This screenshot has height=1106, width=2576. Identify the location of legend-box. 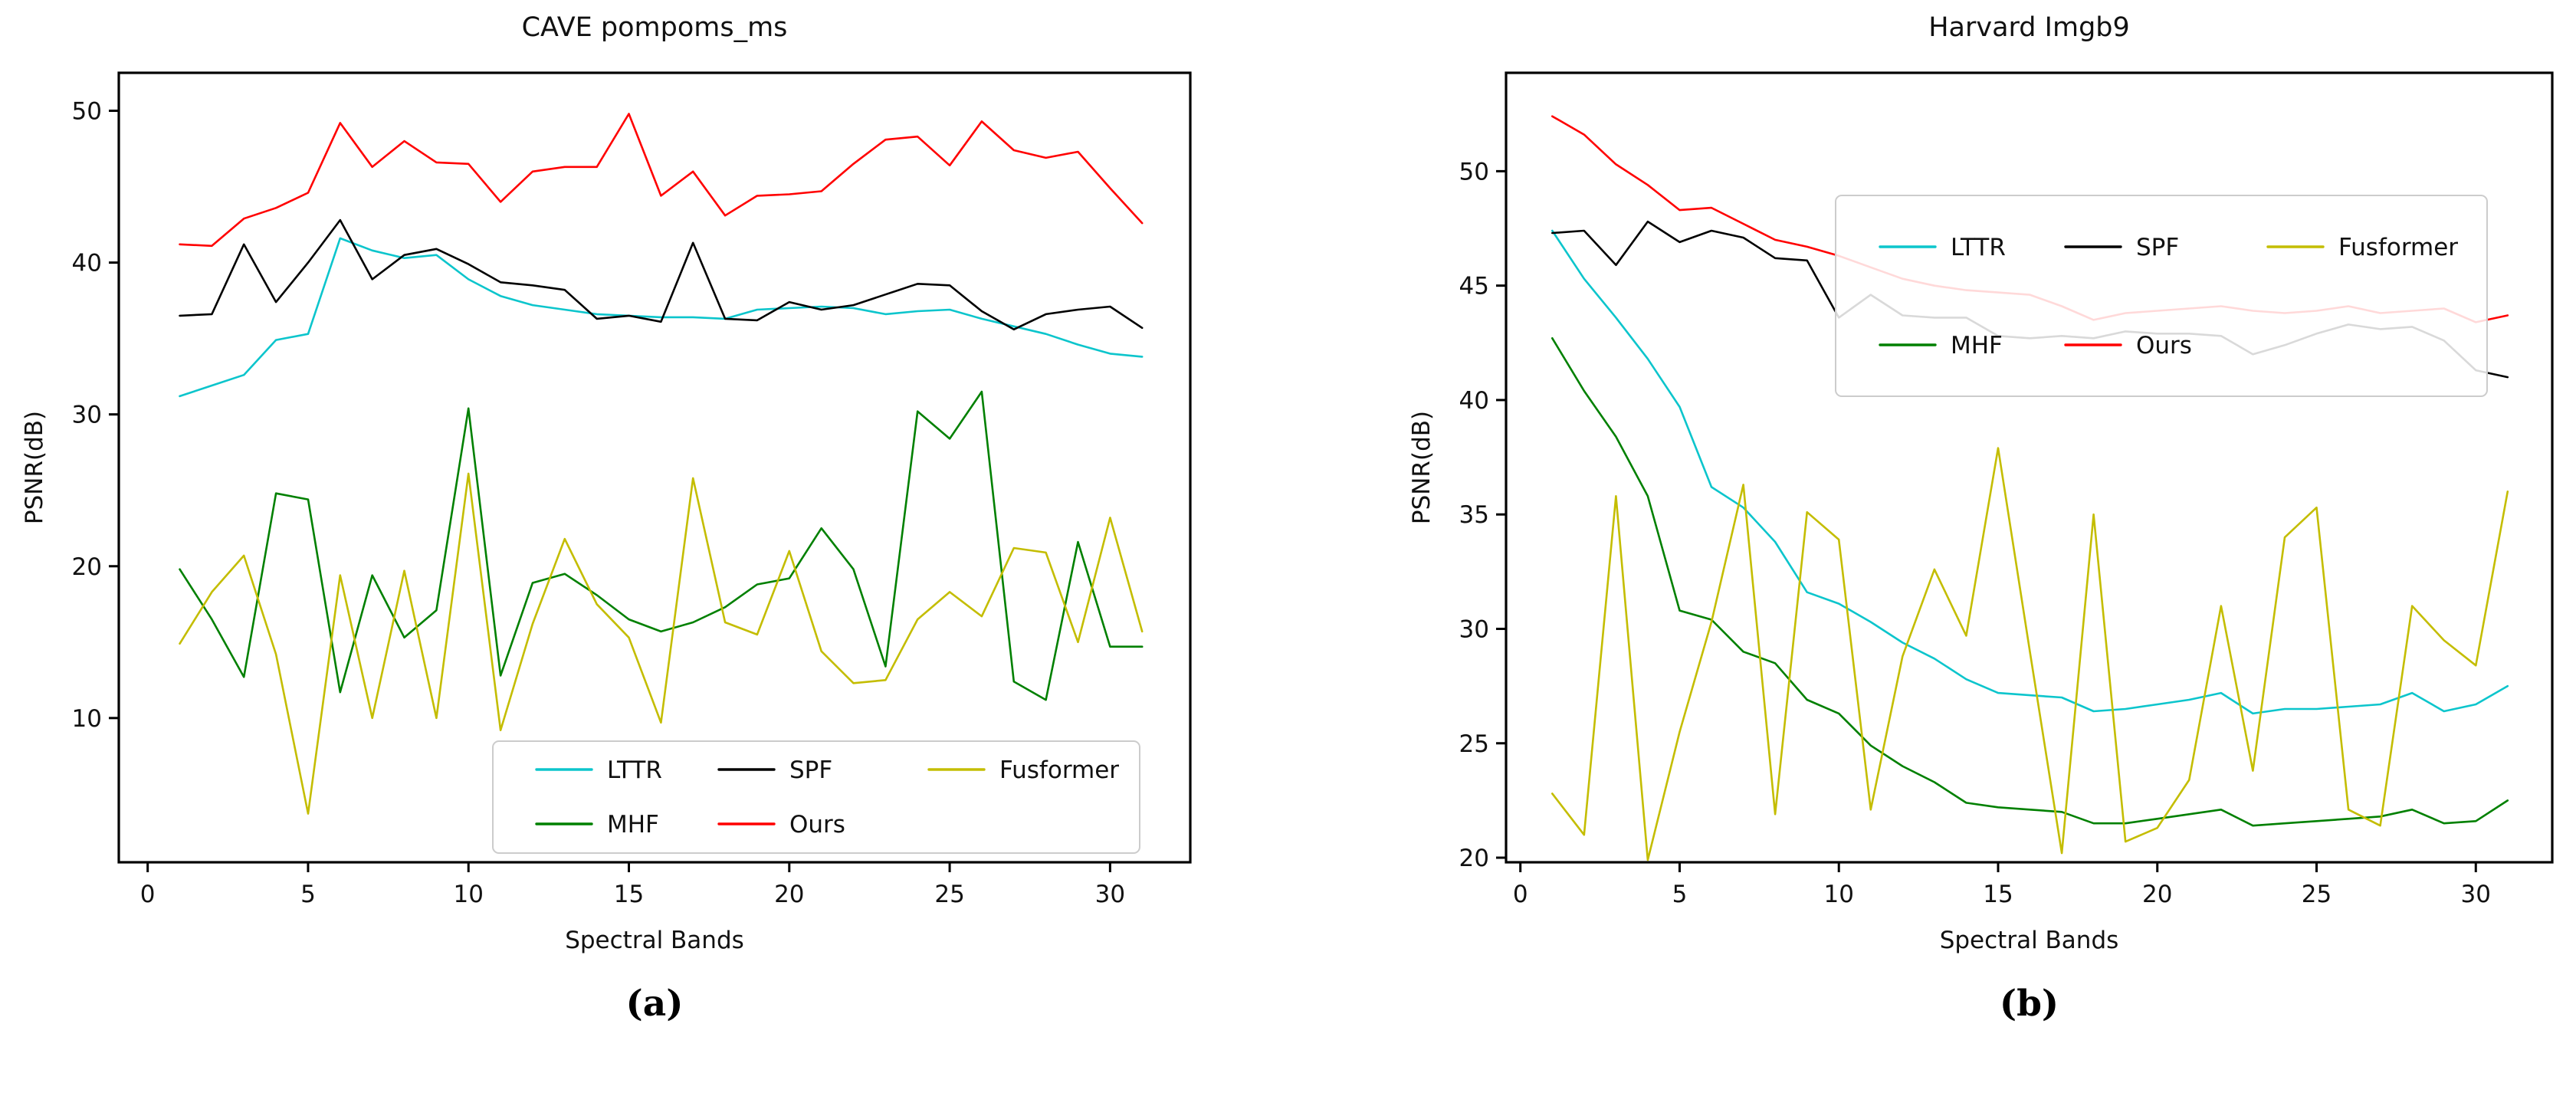
(2161, 296).